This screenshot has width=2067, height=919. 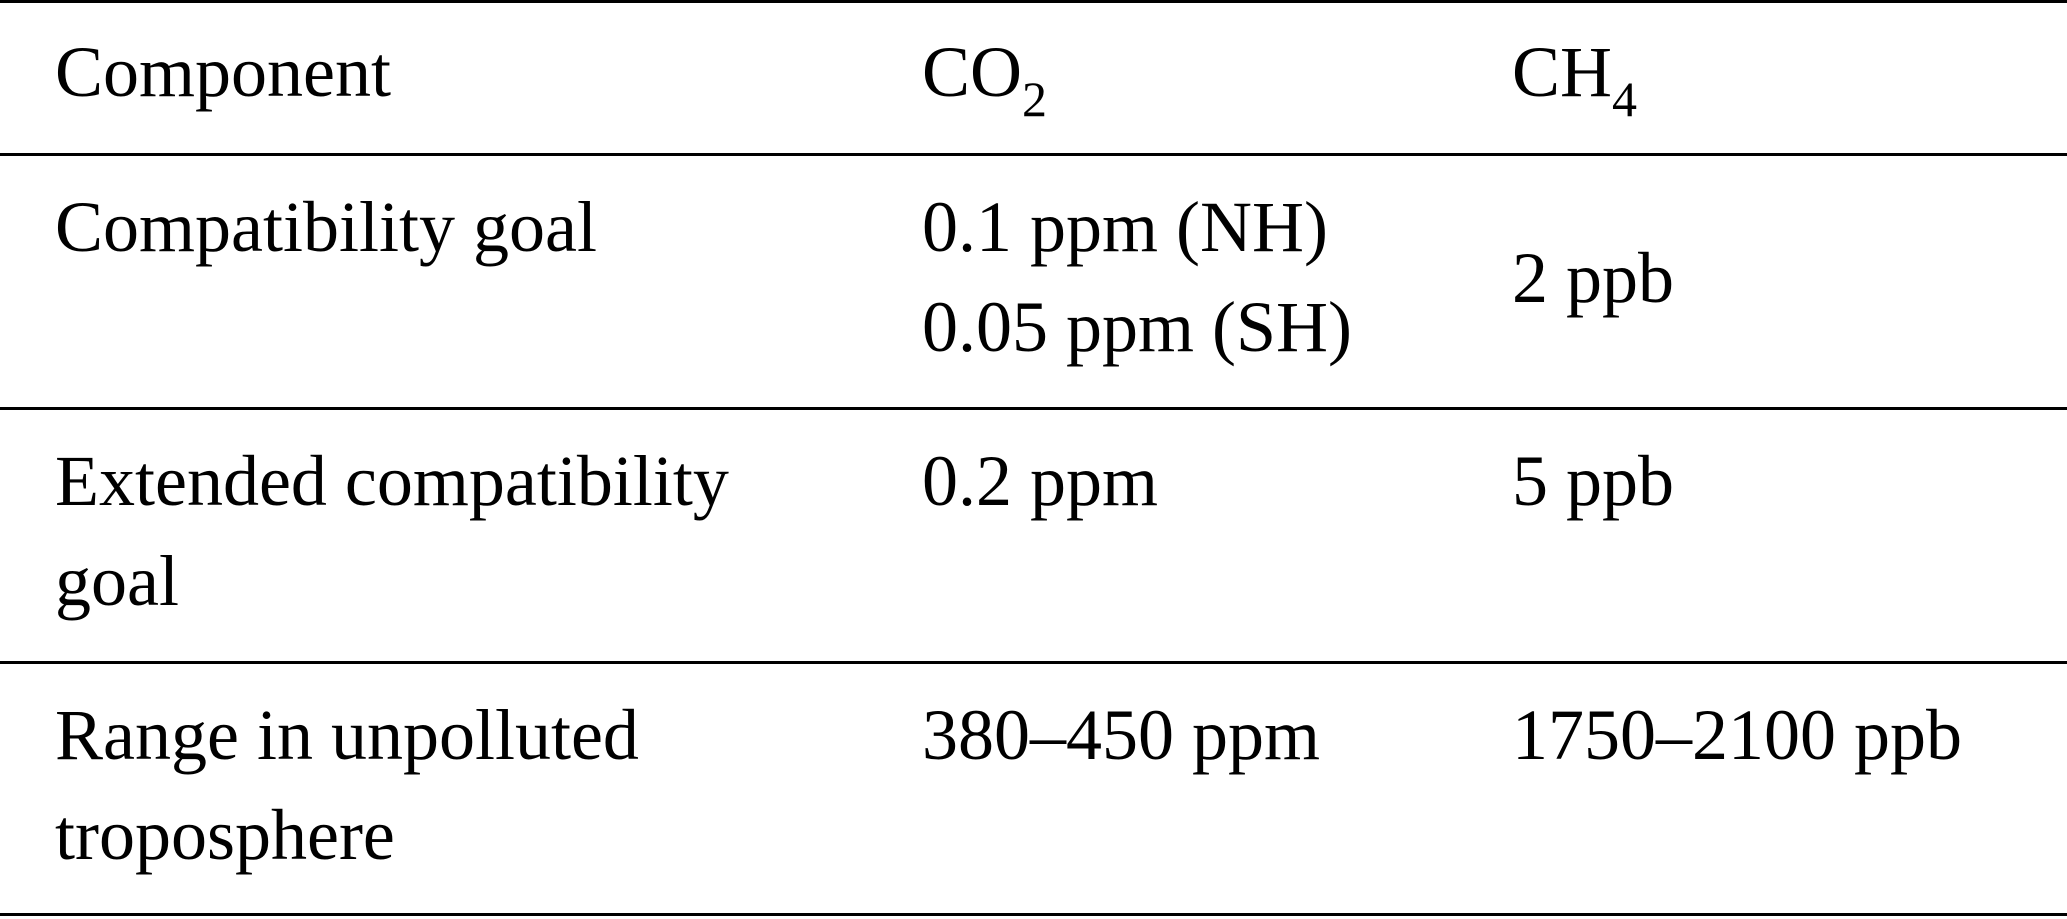 I want to click on header-component-text: Component, so click(x=223, y=72).